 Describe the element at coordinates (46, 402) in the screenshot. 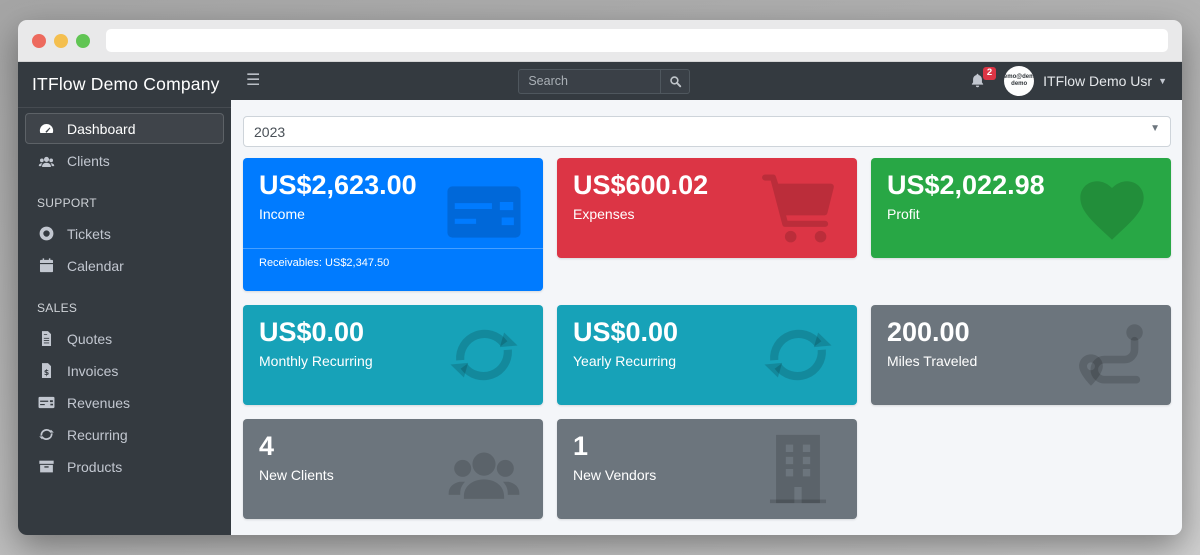

I see `credit-card-icon` at that location.